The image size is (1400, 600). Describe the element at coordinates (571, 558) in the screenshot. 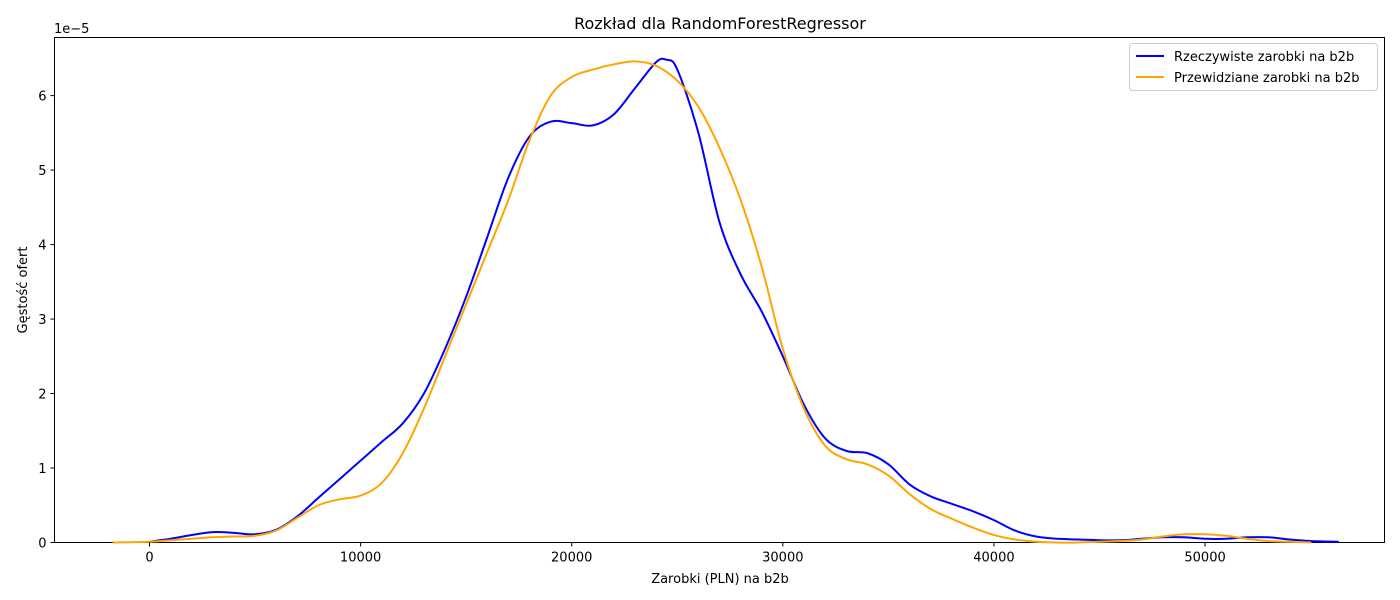

I see `x-tick-label: 20000` at that location.